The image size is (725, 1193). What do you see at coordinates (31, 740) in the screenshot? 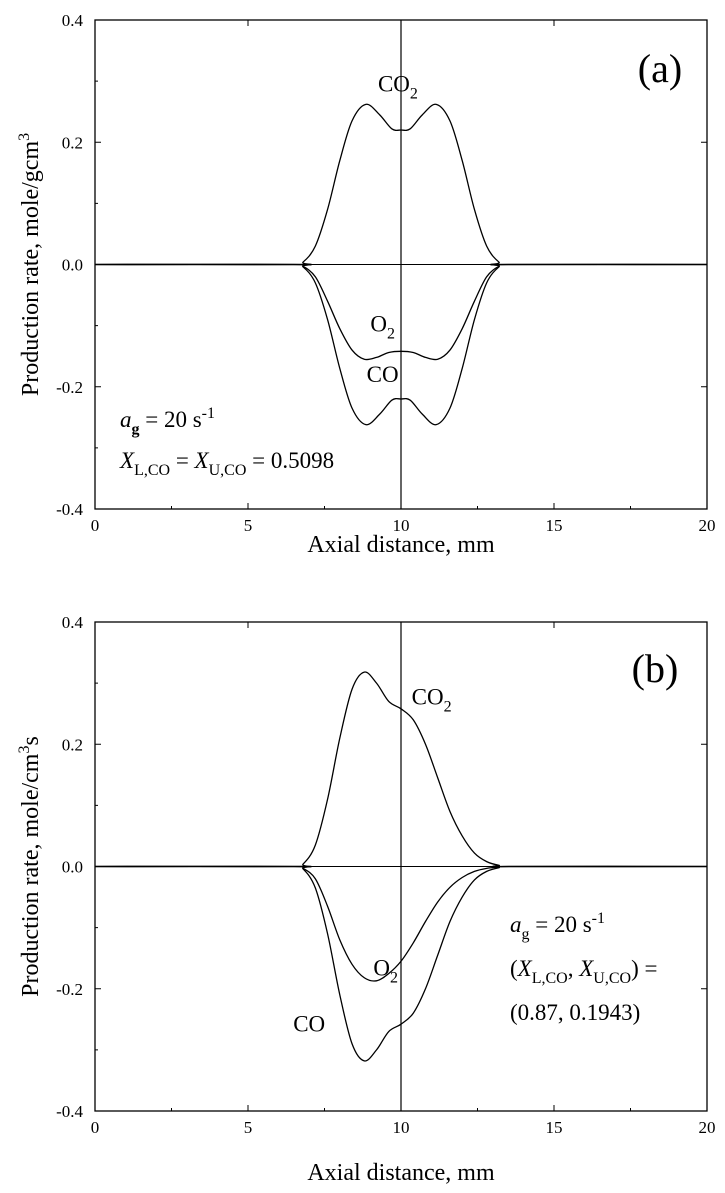
I see `y-axis-title-tail: s` at bounding box center [31, 740].